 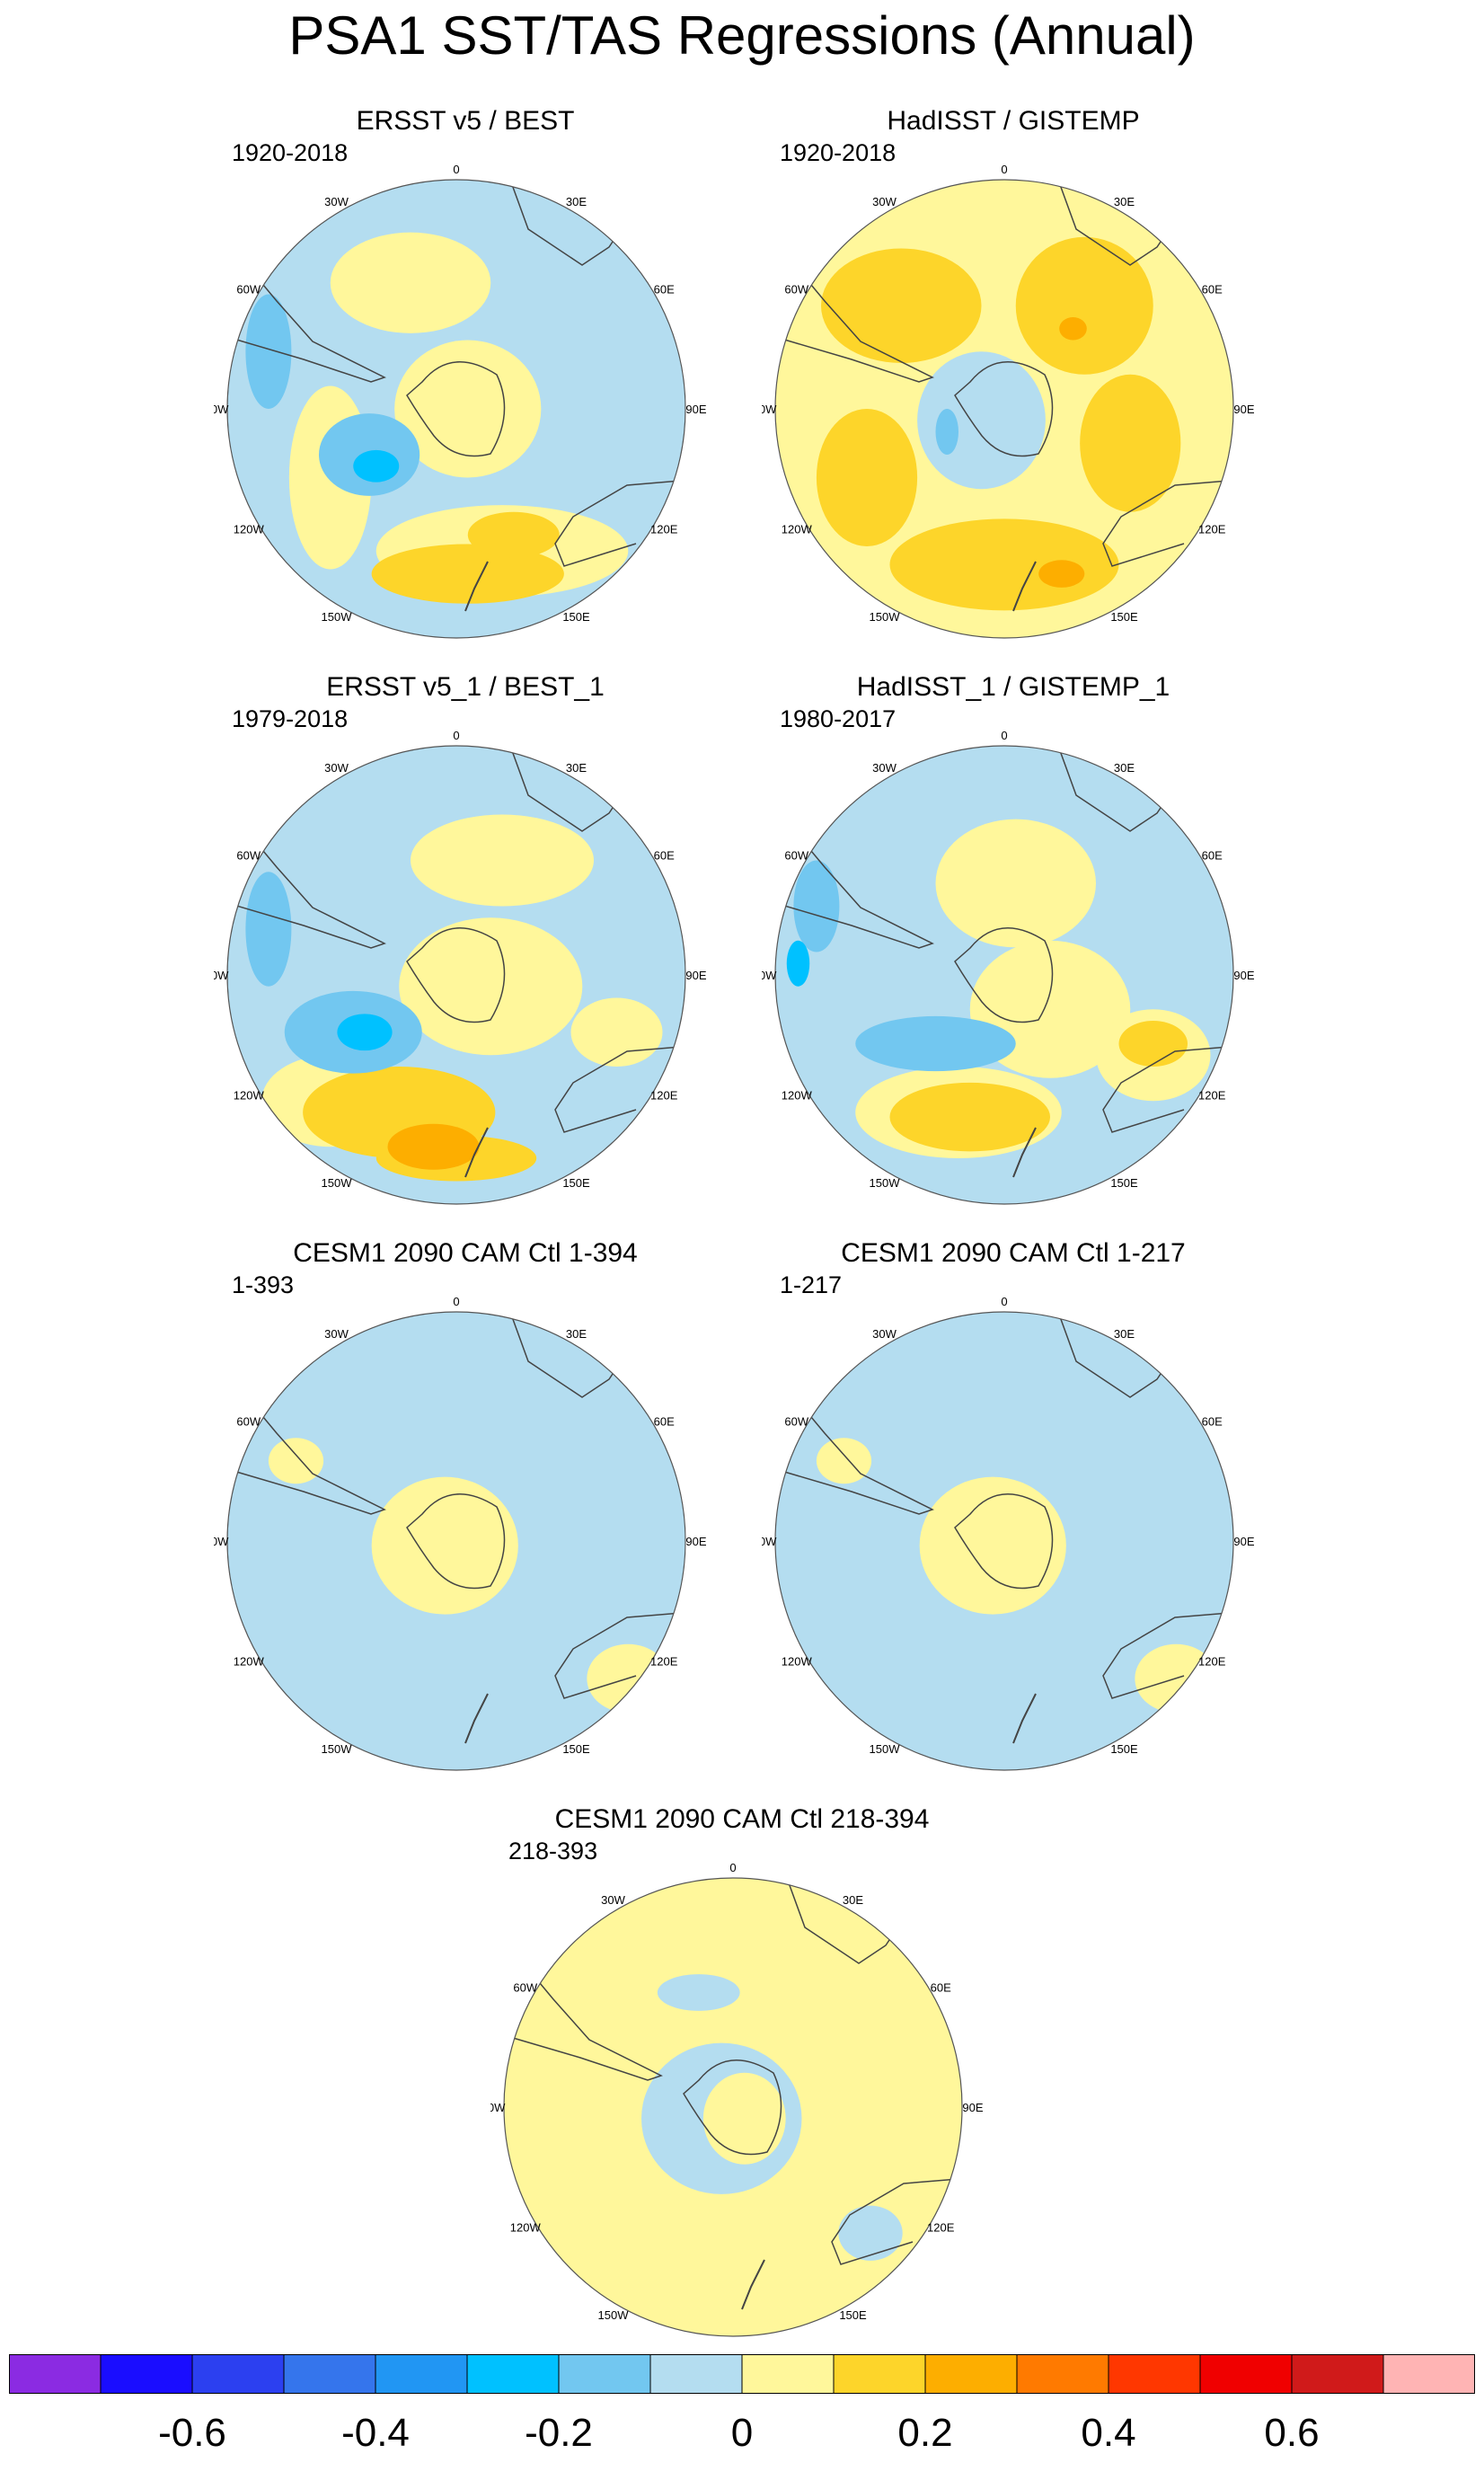 I want to click on colorbar, so click(x=742, y=2374).